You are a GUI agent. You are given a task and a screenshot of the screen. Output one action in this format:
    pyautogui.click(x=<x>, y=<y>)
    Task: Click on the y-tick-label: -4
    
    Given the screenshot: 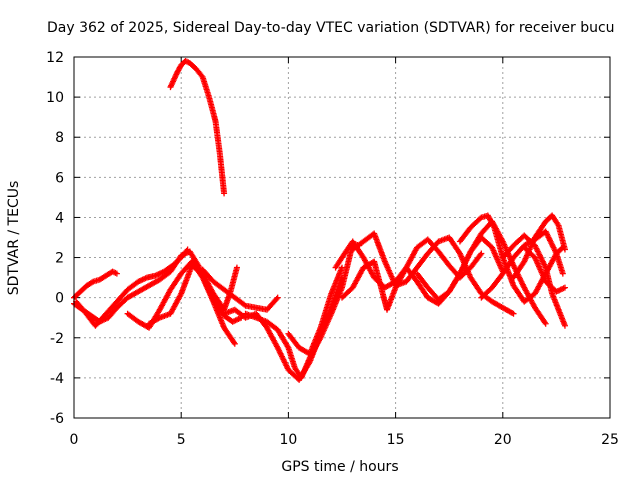 What is the action you would take?
    pyautogui.click(x=57, y=379)
    